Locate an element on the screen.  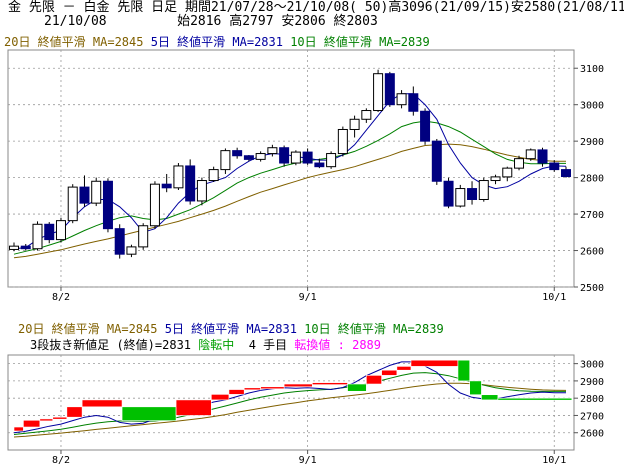
main-ytick-label: 2800 is located at coordinates (592, 179).